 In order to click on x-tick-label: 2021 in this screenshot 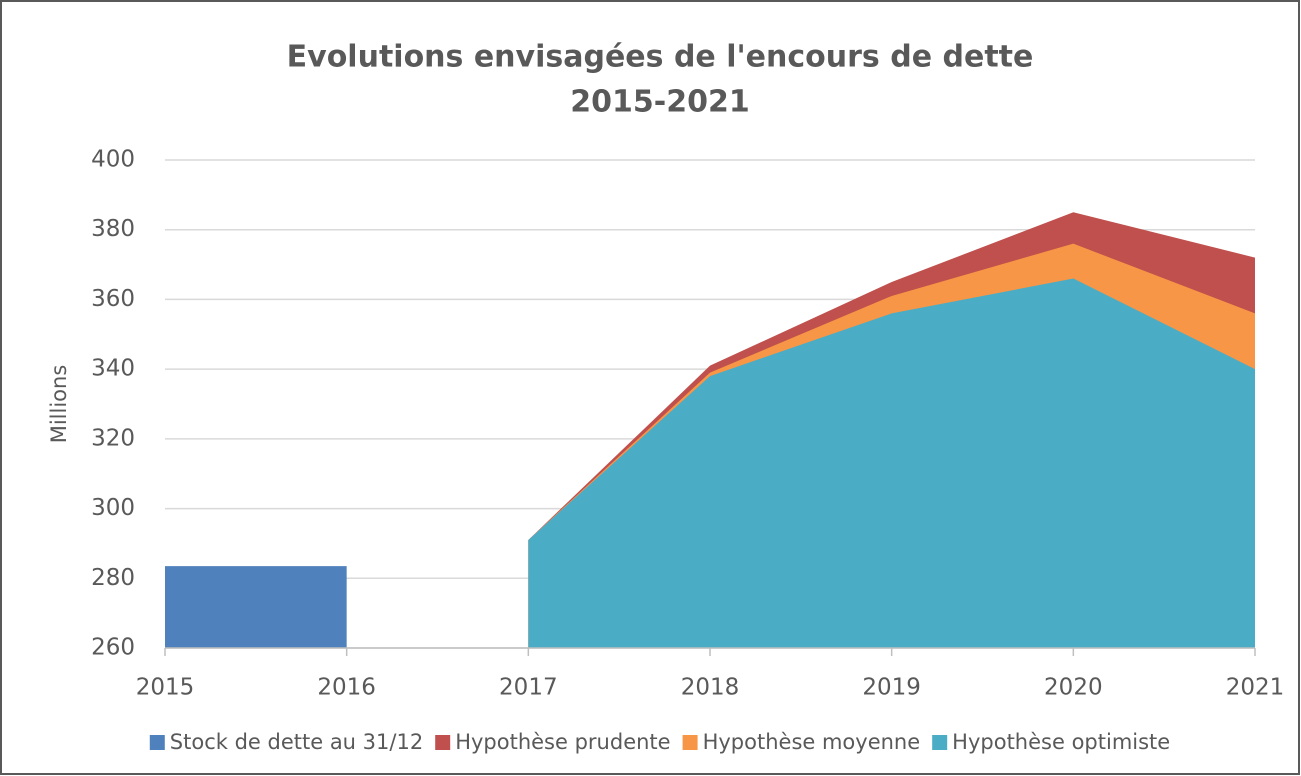, I will do `click(1255, 688)`.